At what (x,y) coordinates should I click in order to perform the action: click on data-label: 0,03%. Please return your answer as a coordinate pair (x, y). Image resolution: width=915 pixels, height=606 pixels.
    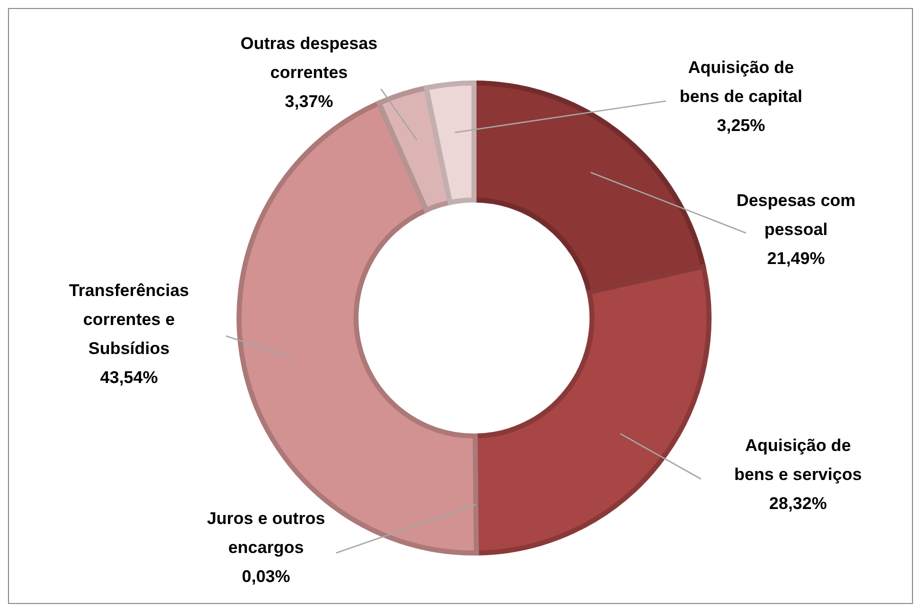
    Looking at the image, I should click on (266, 576).